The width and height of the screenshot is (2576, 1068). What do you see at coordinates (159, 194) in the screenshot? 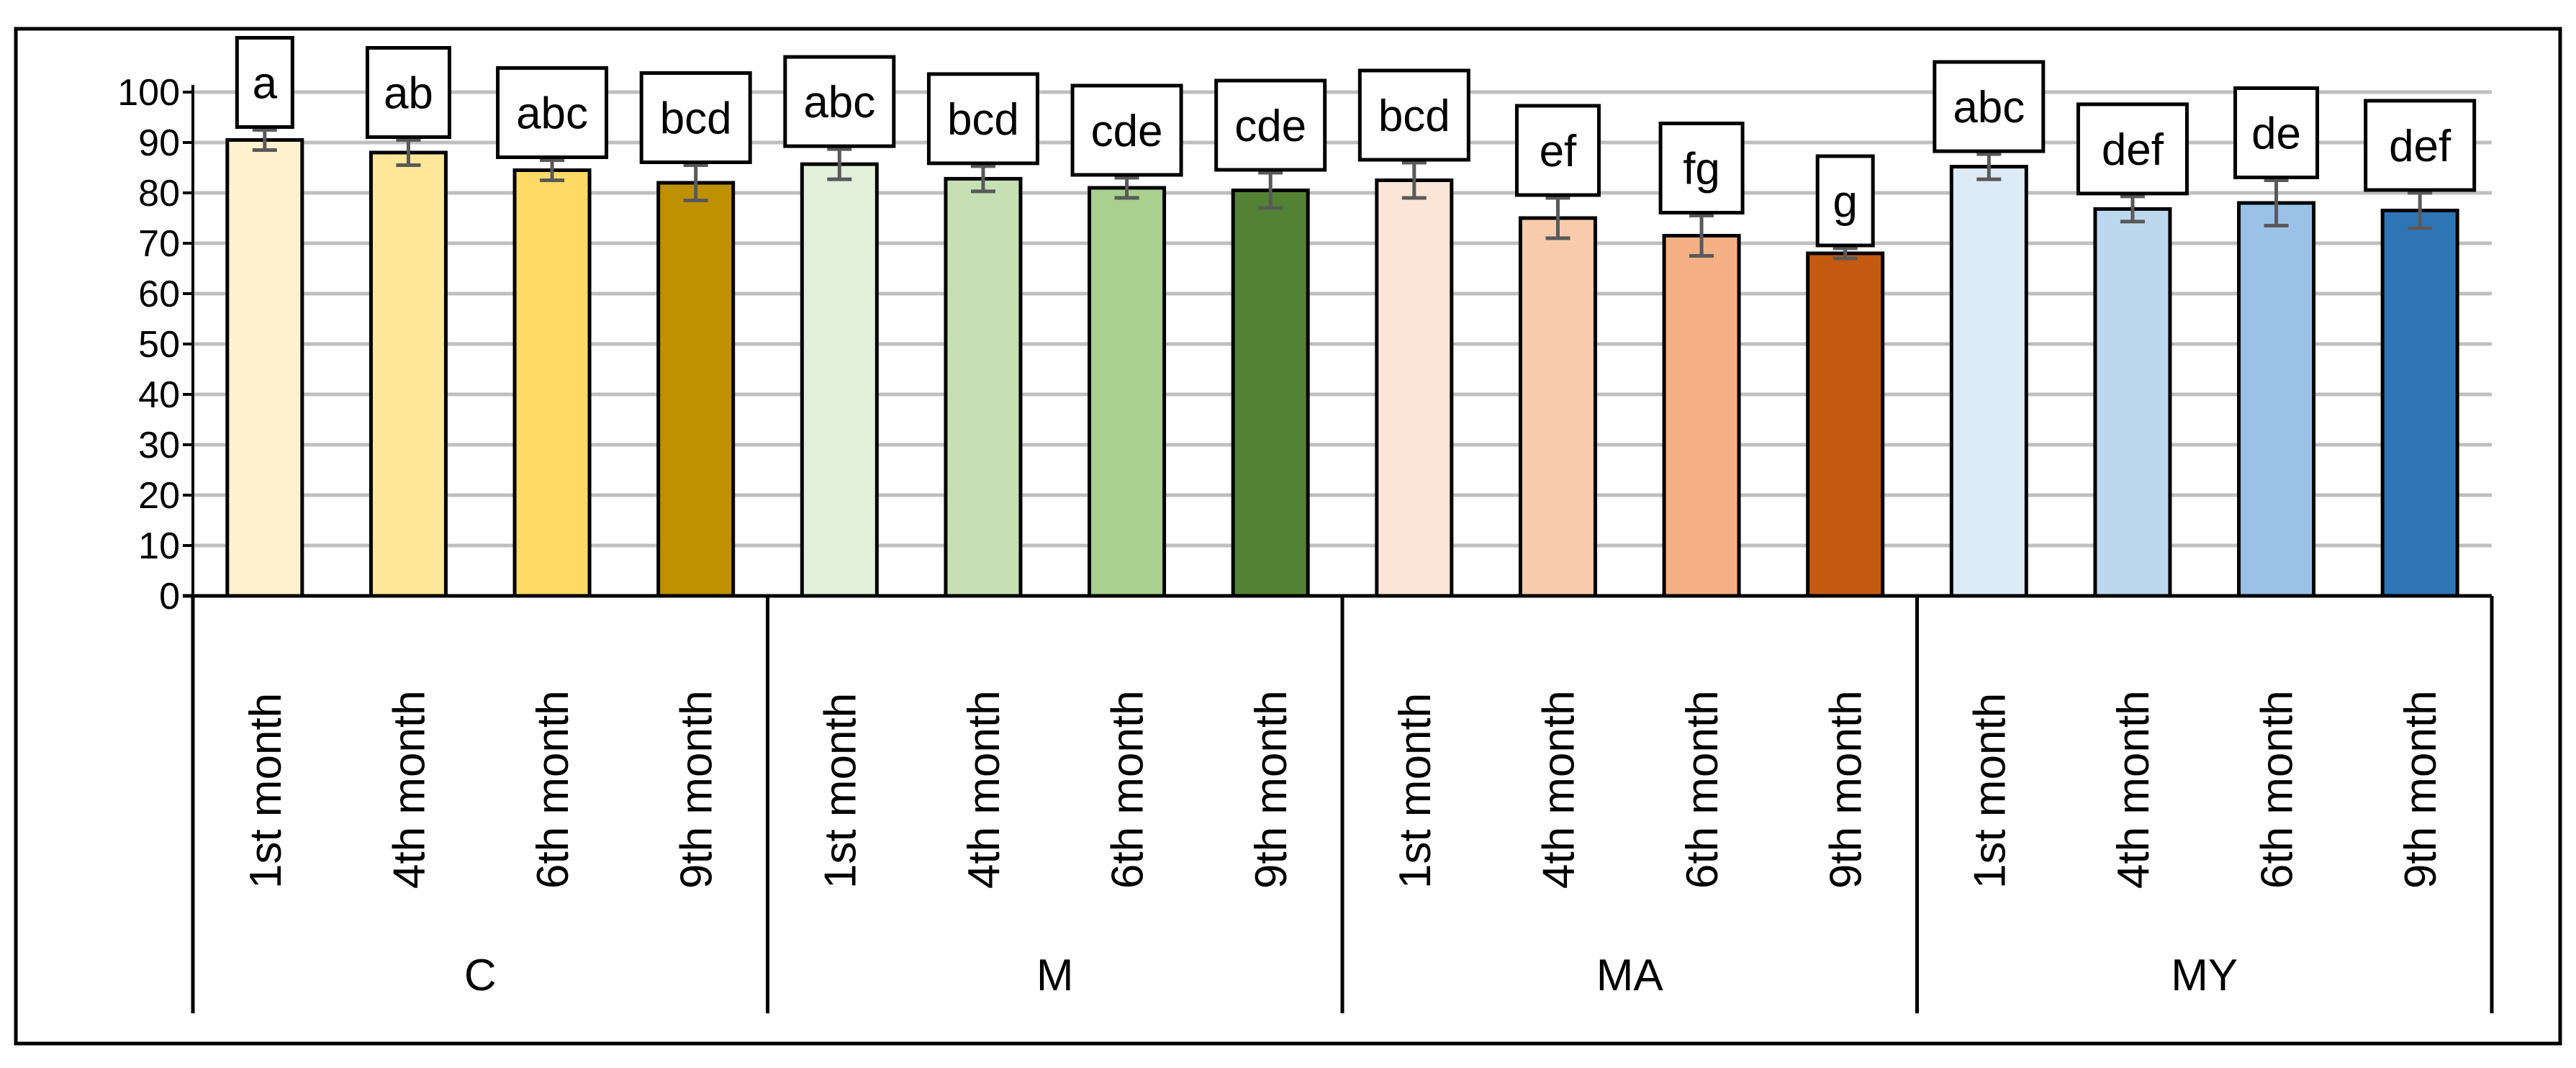
I see `y-tick-label: 80` at bounding box center [159, 194].